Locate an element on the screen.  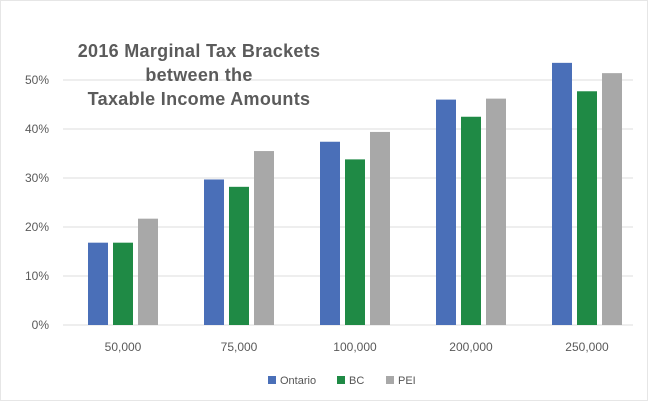
legend-swatch-bc is located at coordinates (341, 380).